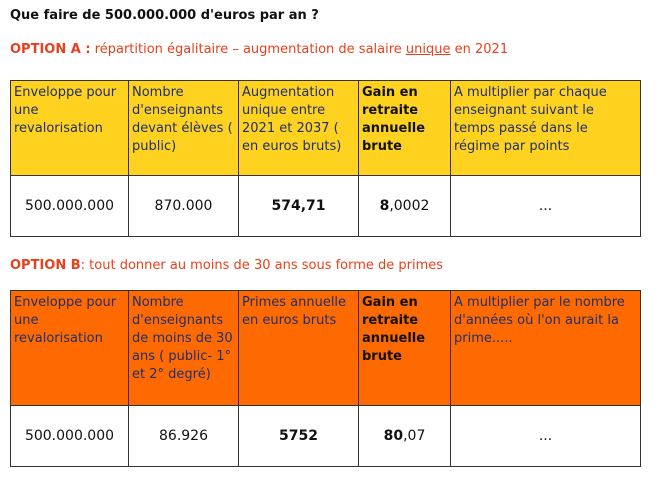 The image size is (661, 484). Describe the element at coordinates (393, 436) in the screenshot. I see `value-bold: 80` at that location.